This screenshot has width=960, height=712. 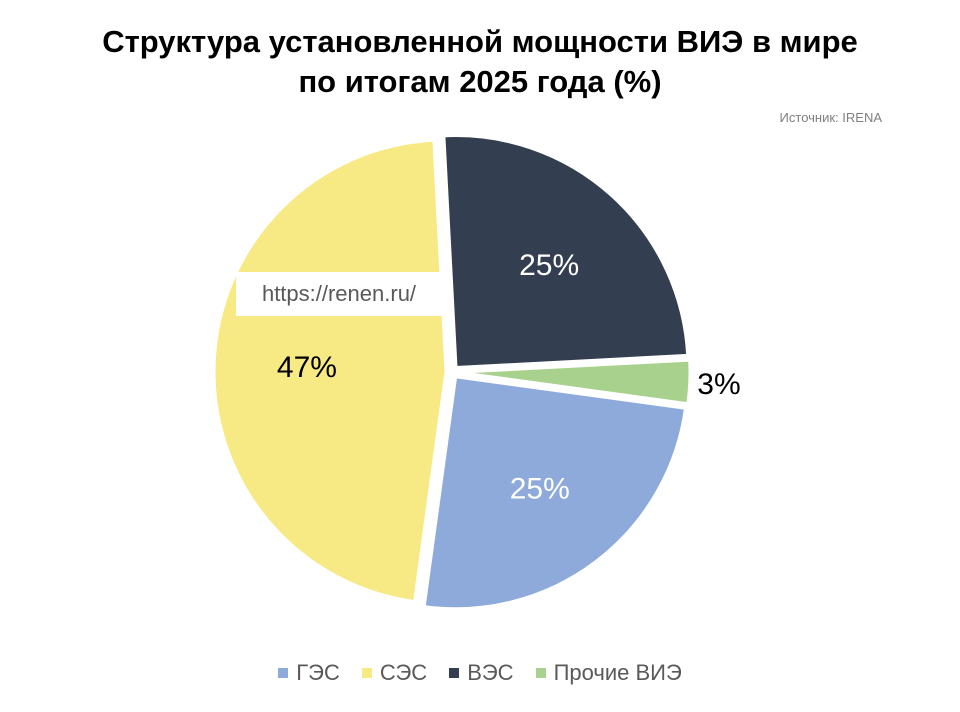 What do you see at coordinates (490, 672) in the screenshot?
I see `legend-label: ВЭС` at bounding box center [490, 672].